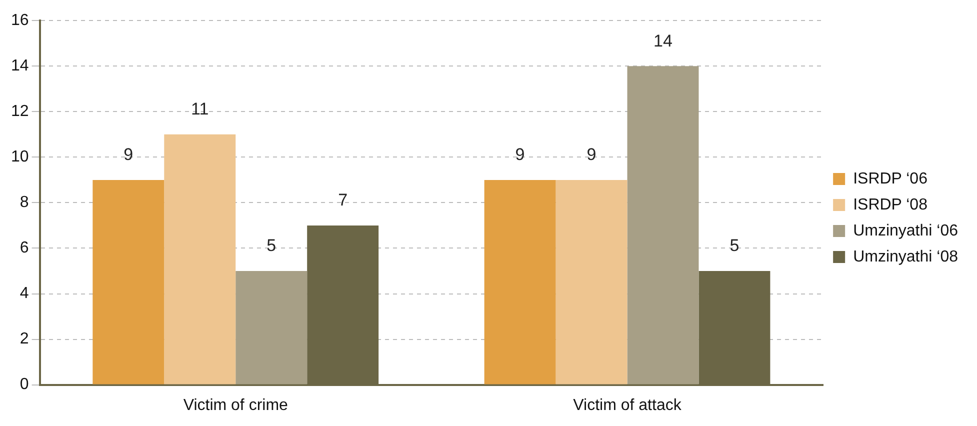 Image resolution: width=977 pixels, height=426 pixels. I want to click on y-tick-label: 6, so click(24, 248).